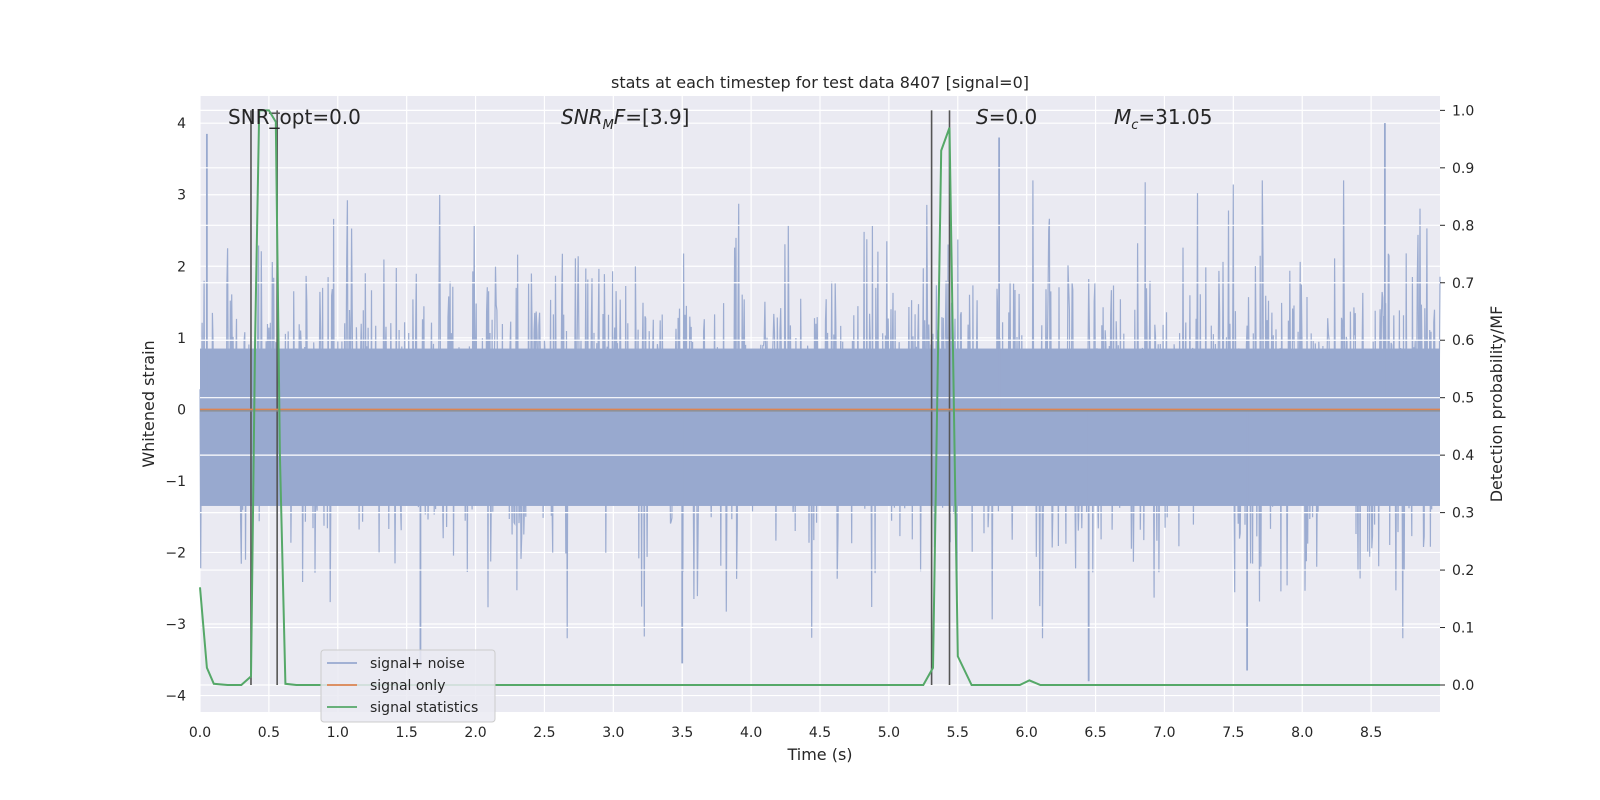 The height and width of the screenshot is (800, 1600). I want to click on y-right-tick-label: 0.7, so click(1463, 284).